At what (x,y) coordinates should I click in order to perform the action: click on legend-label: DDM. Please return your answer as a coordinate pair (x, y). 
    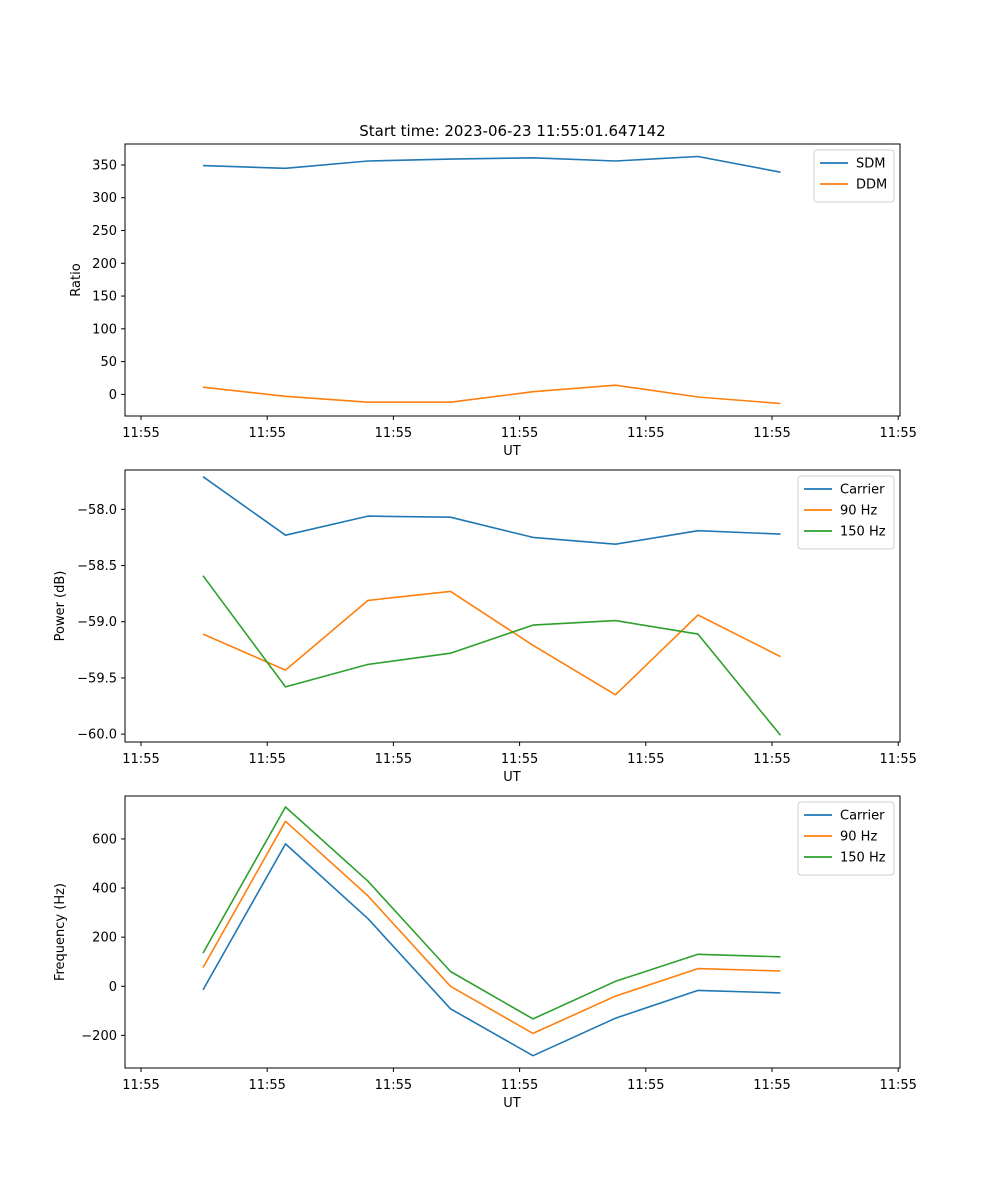
    Looking at the image, I should click on (871, 185).